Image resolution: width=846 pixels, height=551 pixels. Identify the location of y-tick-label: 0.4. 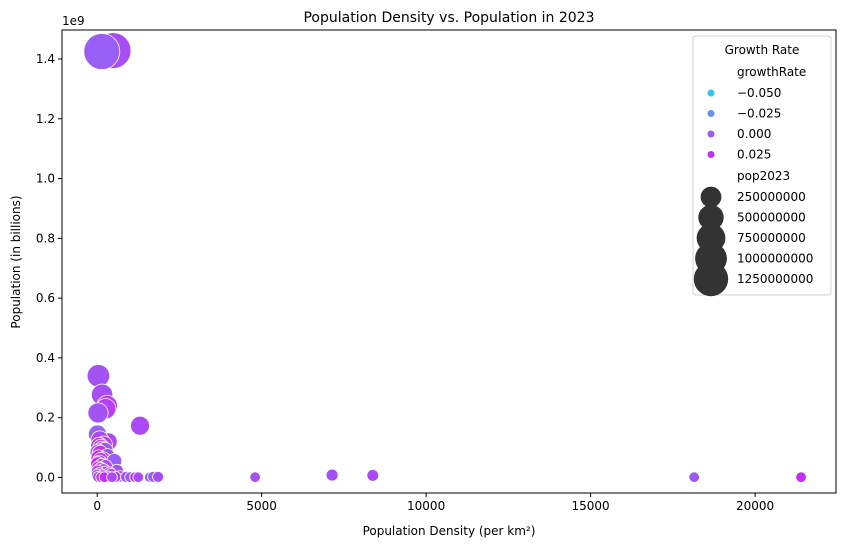
(45, 358).